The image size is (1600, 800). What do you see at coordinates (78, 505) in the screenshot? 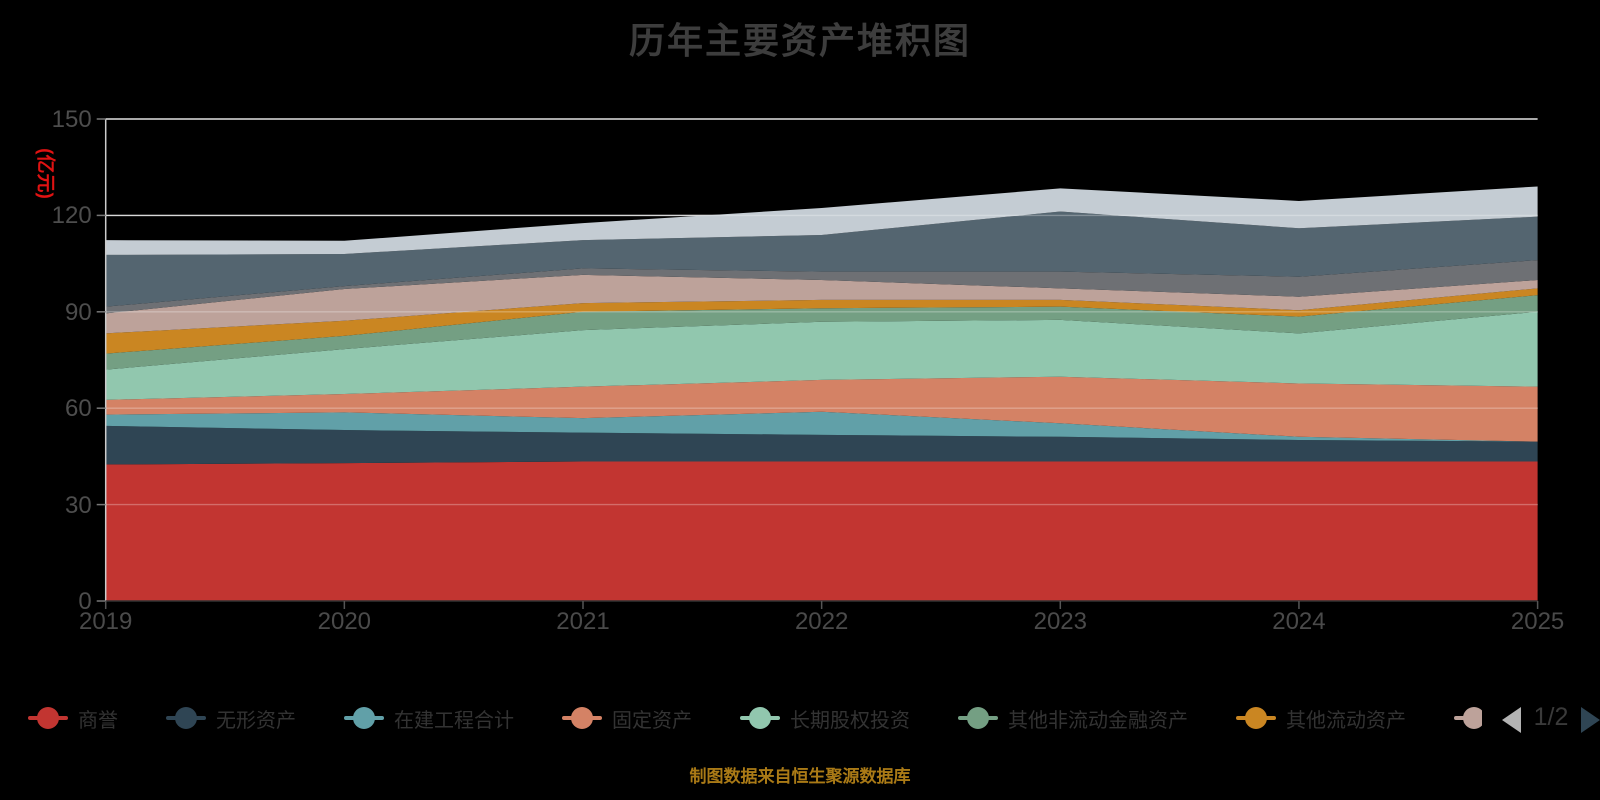
I see `y-axis-label: 30` at bounding box center [78, 505].